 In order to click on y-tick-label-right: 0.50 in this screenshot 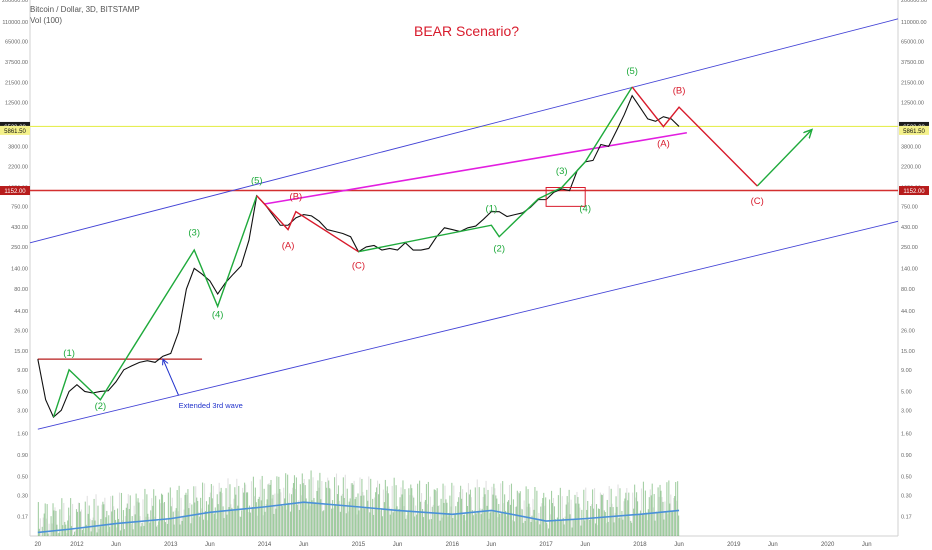, I will do `click(906, 478)`.